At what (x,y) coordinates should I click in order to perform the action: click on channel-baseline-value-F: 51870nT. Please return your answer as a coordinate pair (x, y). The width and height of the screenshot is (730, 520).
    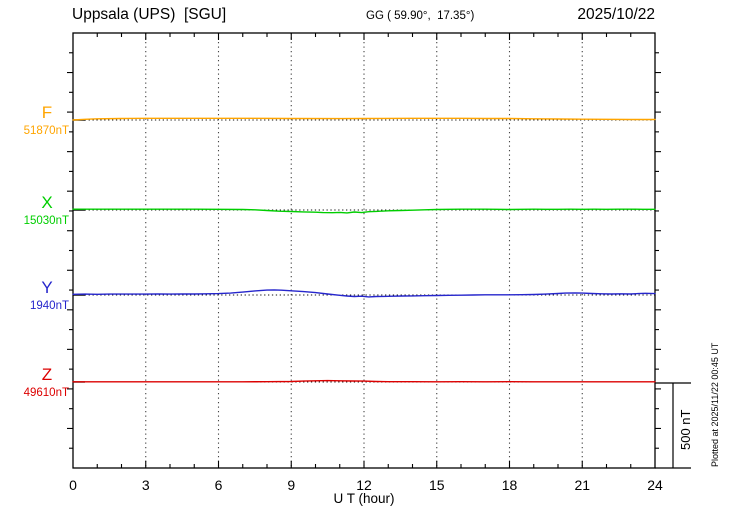
    Looking at the image, I should click on (46, 131).